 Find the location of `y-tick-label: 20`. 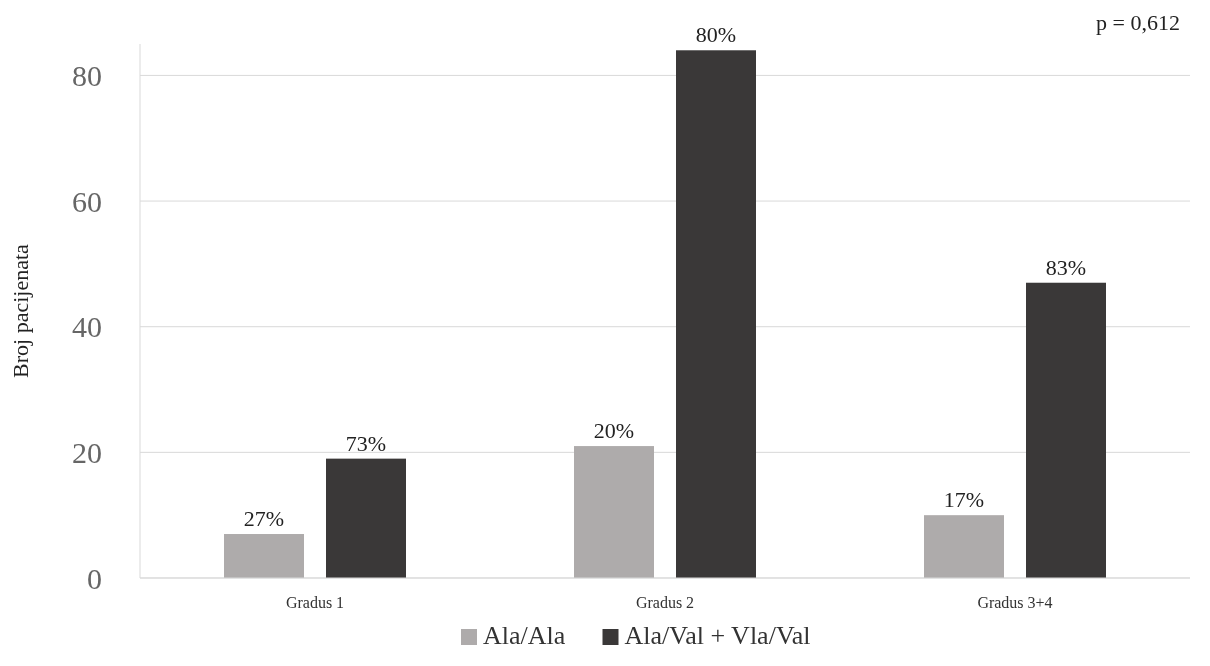

y-tick-label: 20 is located at coordinates (87, 452).